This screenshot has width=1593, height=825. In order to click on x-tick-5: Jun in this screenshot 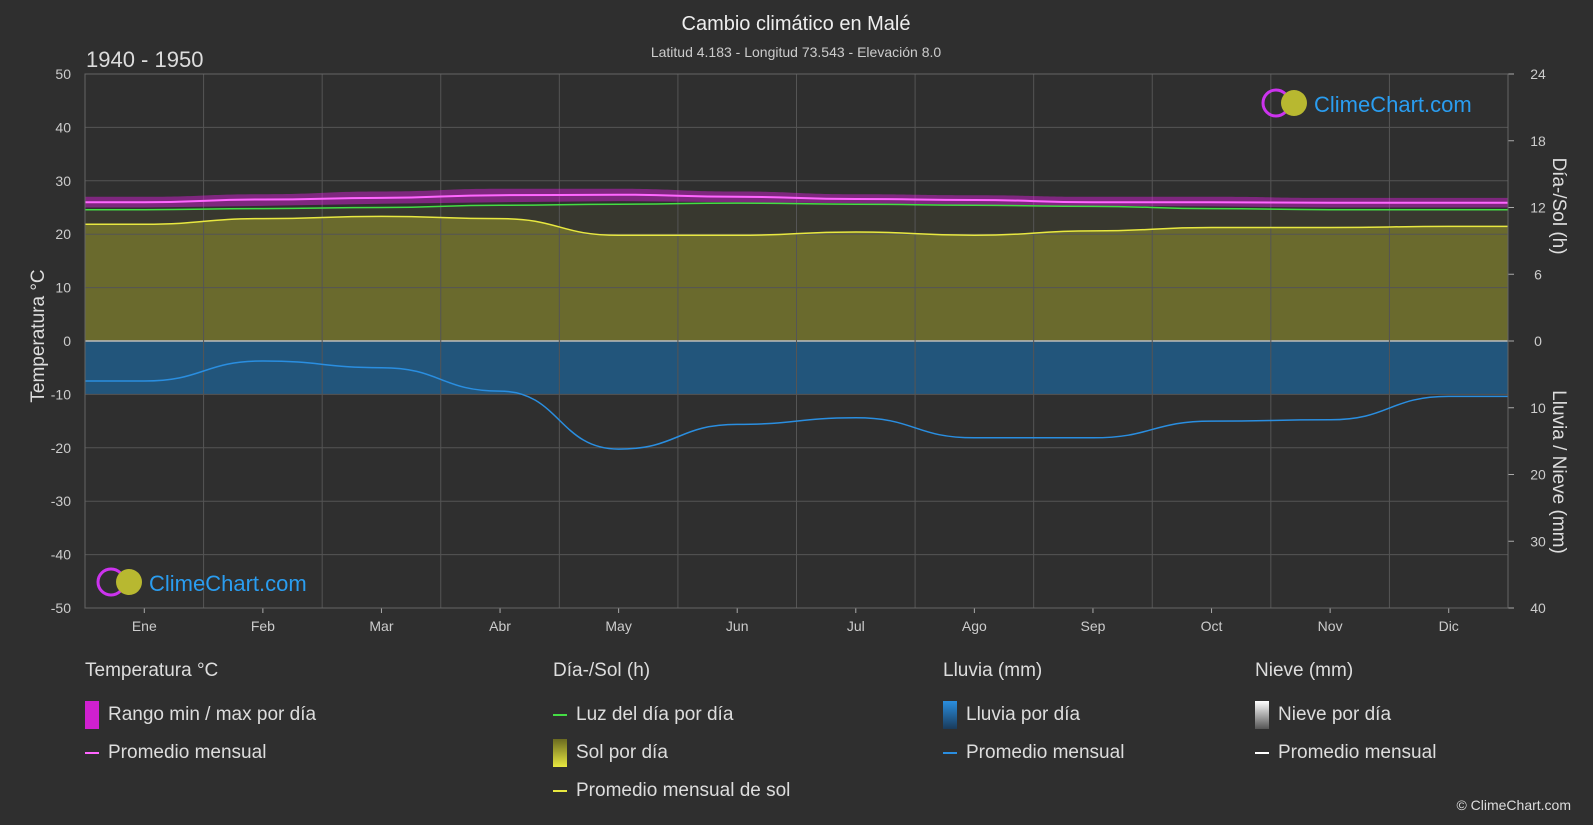, I will do `click(737, 626)`.